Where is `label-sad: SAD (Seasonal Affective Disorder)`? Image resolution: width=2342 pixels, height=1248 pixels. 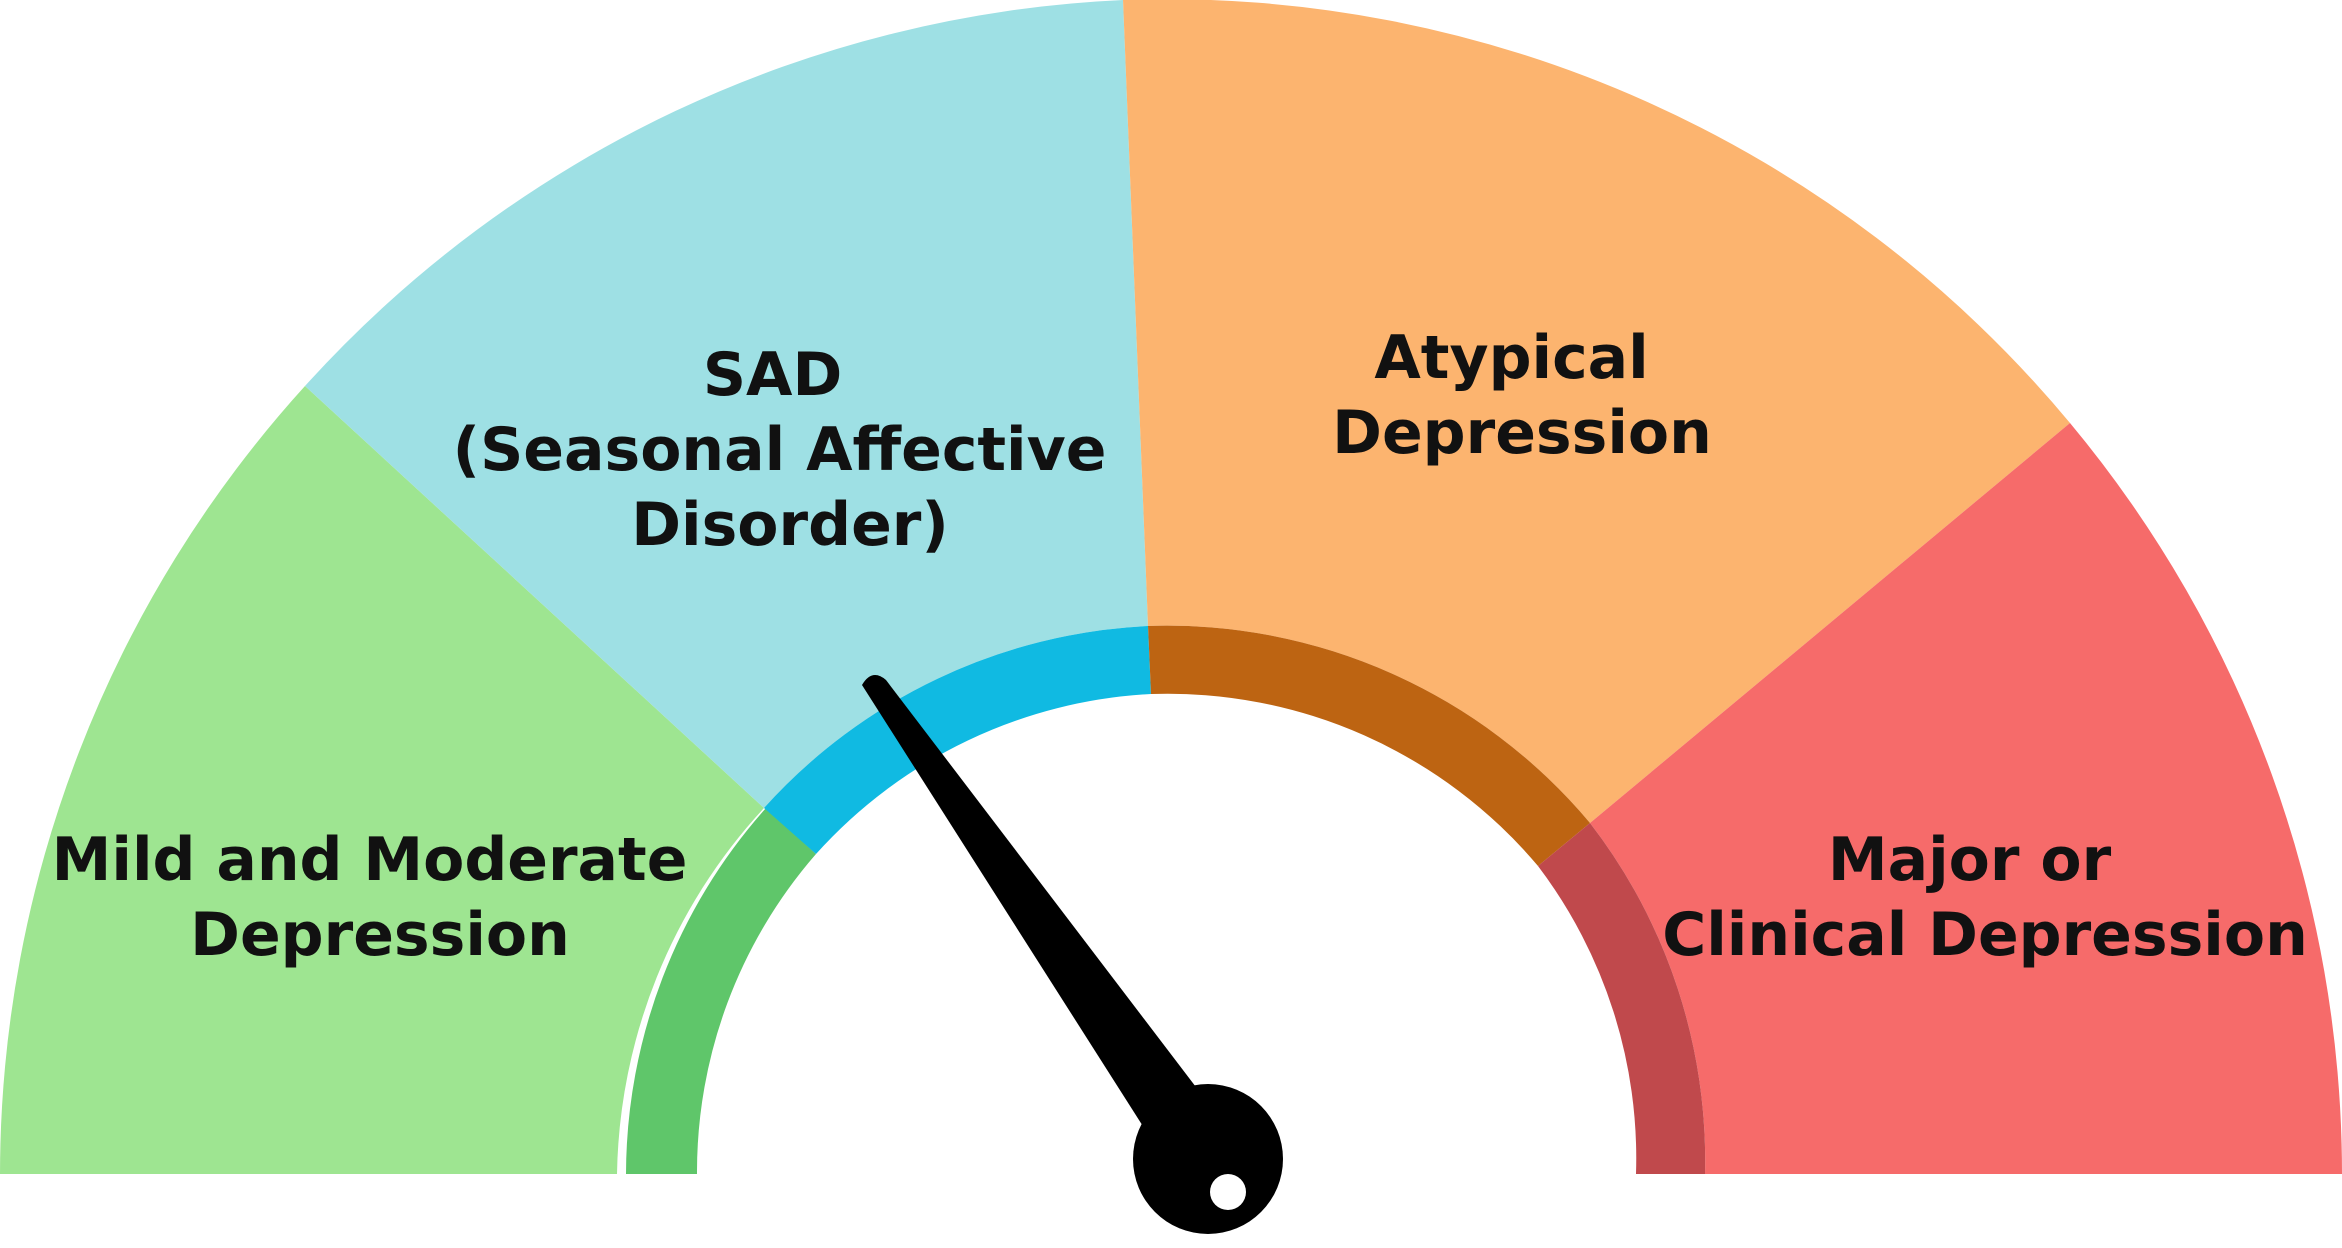 label-sad: SAD (Seasonal Affective Disorder) is located at coordinates (790, 450).